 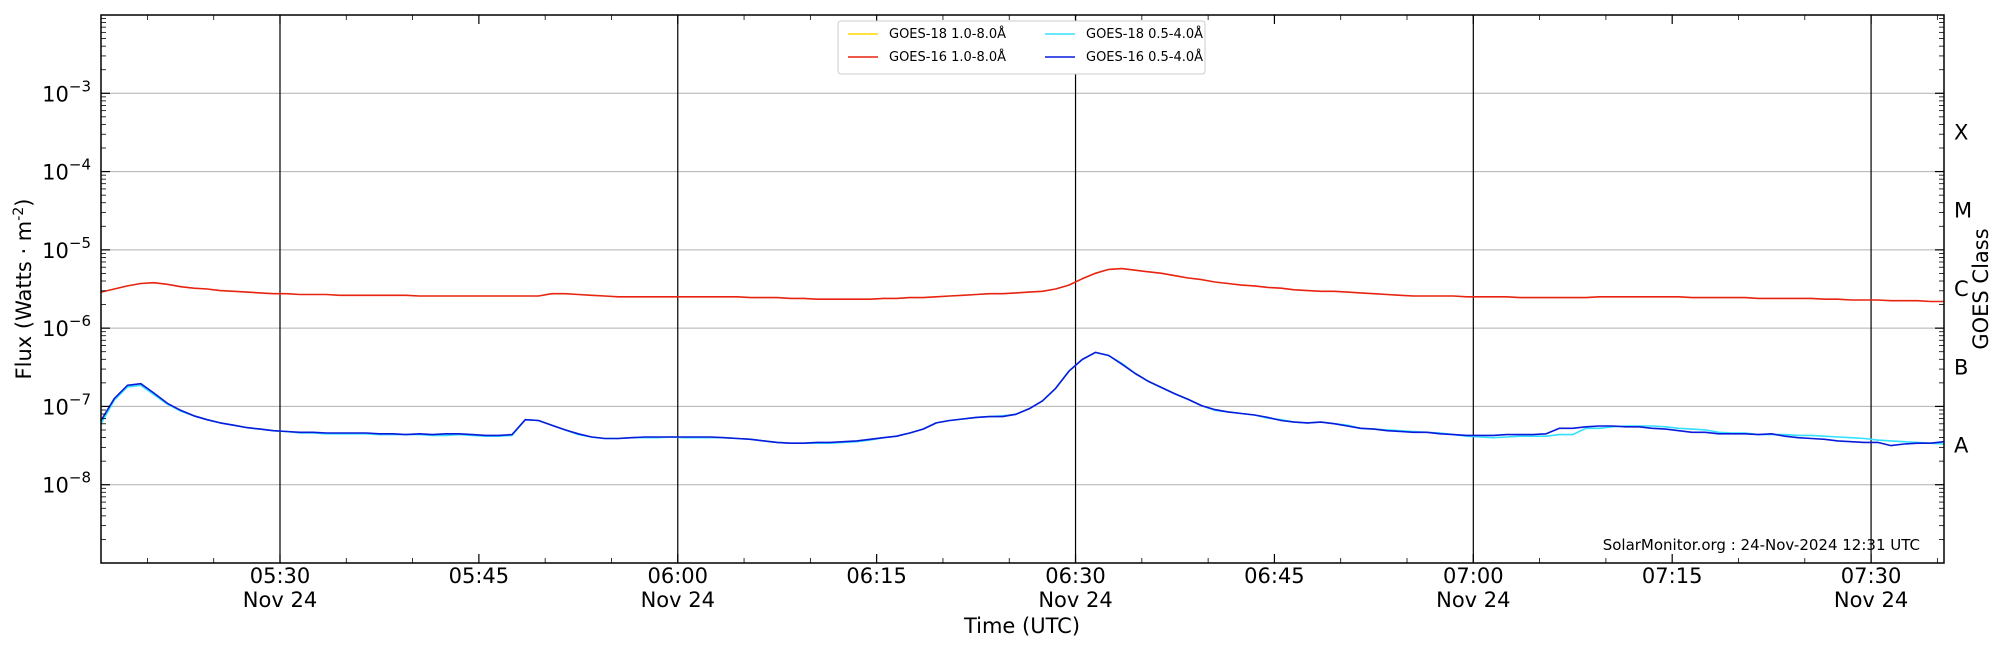 What do you see at coordinates (1871, 576) in the screenshot?
I see `x-tick-label: 07:30` at bounding box center [1871, 576].